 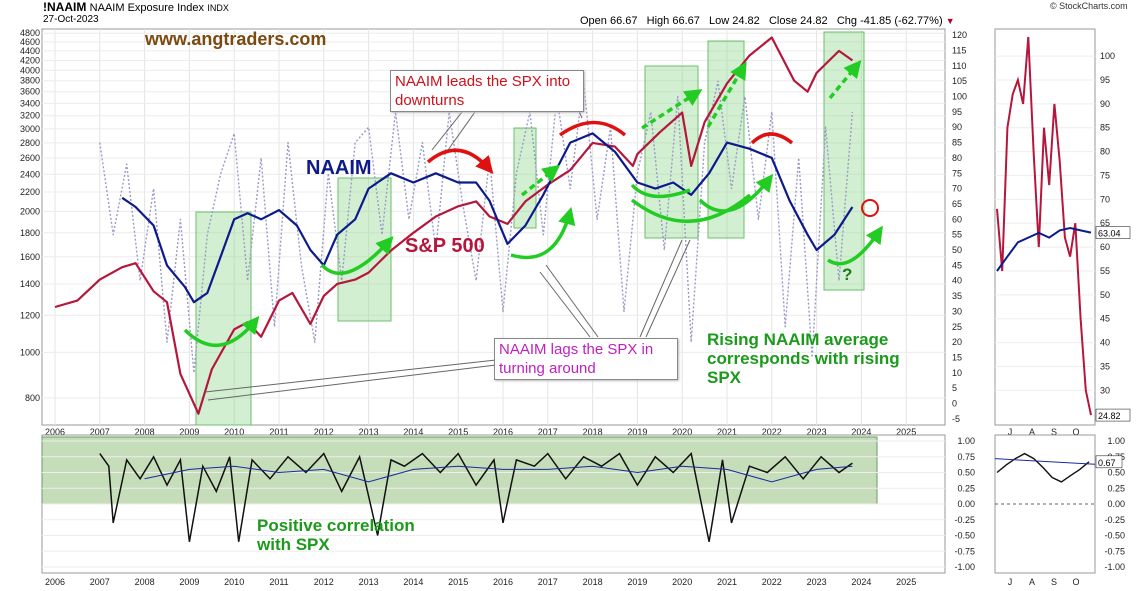 I want to click on right-tick-label: 65, so click(x=957, y=204).